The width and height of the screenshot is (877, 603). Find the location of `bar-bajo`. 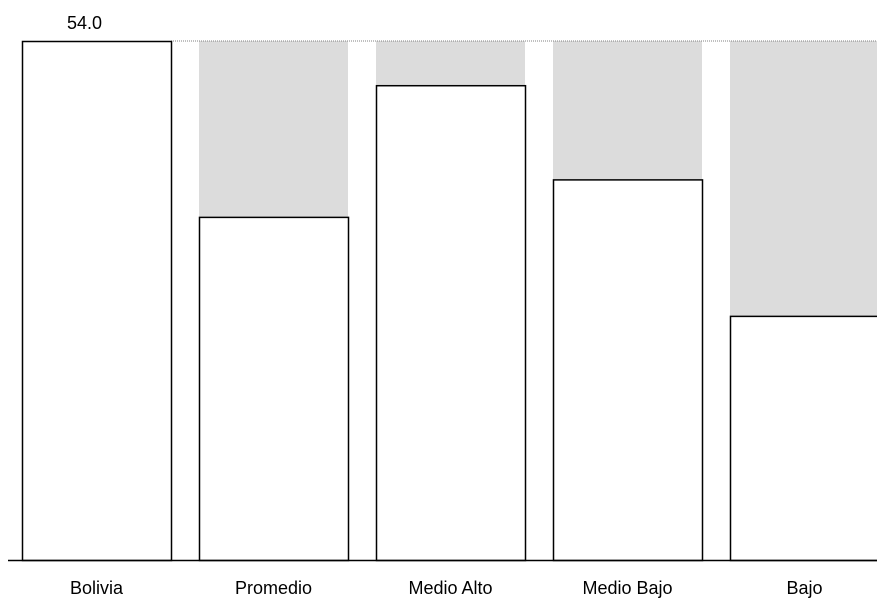

bar-bajo is located at coordinates (803, 438).